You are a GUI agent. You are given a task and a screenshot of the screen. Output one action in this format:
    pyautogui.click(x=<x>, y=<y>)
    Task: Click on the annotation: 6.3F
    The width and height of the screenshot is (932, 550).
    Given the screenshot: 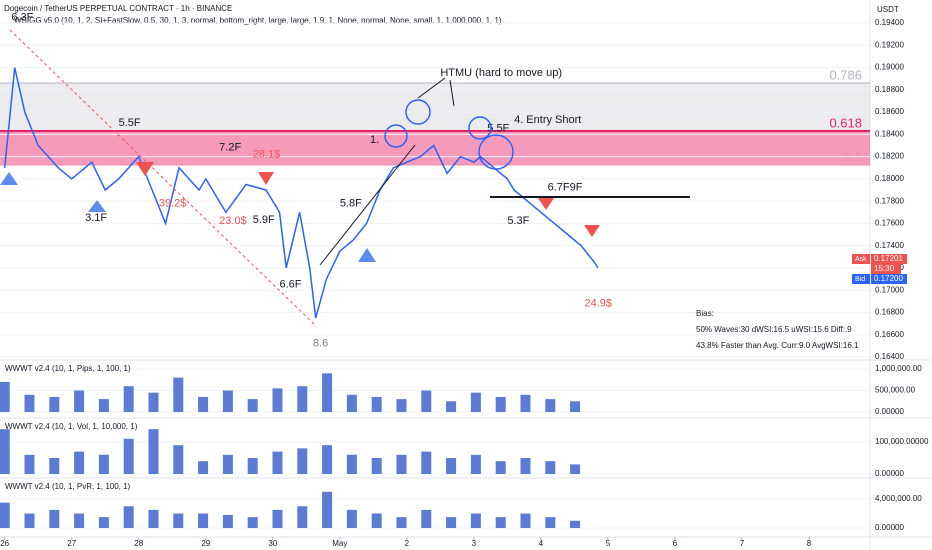 What is the action you would take?
    pyautogui.click(x=22, y=17)
    